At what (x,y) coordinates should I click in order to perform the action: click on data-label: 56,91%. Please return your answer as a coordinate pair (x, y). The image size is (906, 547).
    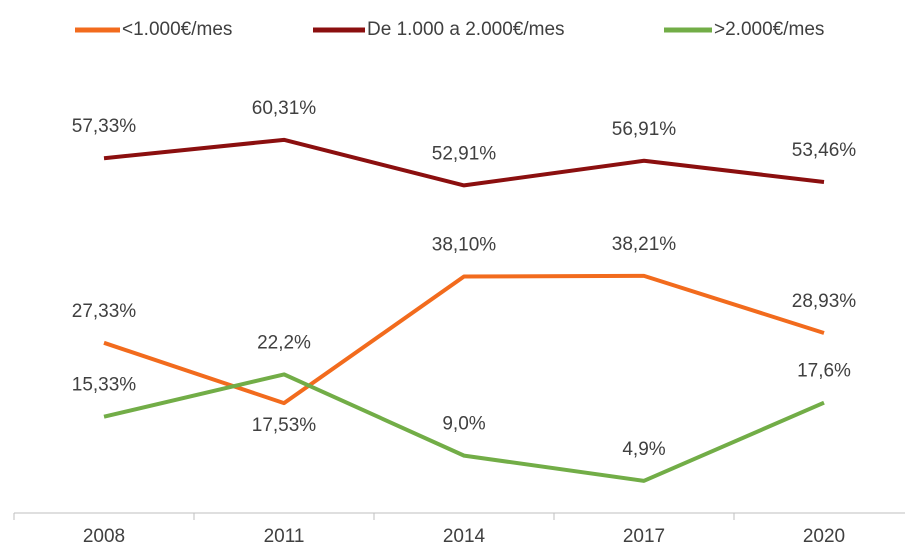
    Looking at the image, I should click on (644, 129).